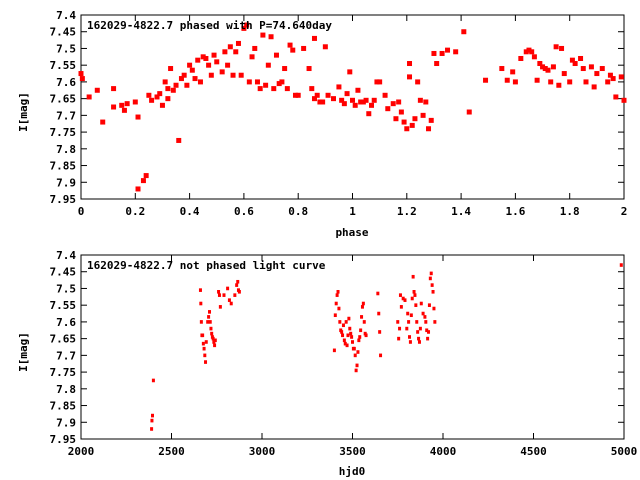 This screenshot has height=480, width=640. Describe the element at coordinates (244, 211) in the screenshot. I see `x-tick-label: 0.6` at that location.